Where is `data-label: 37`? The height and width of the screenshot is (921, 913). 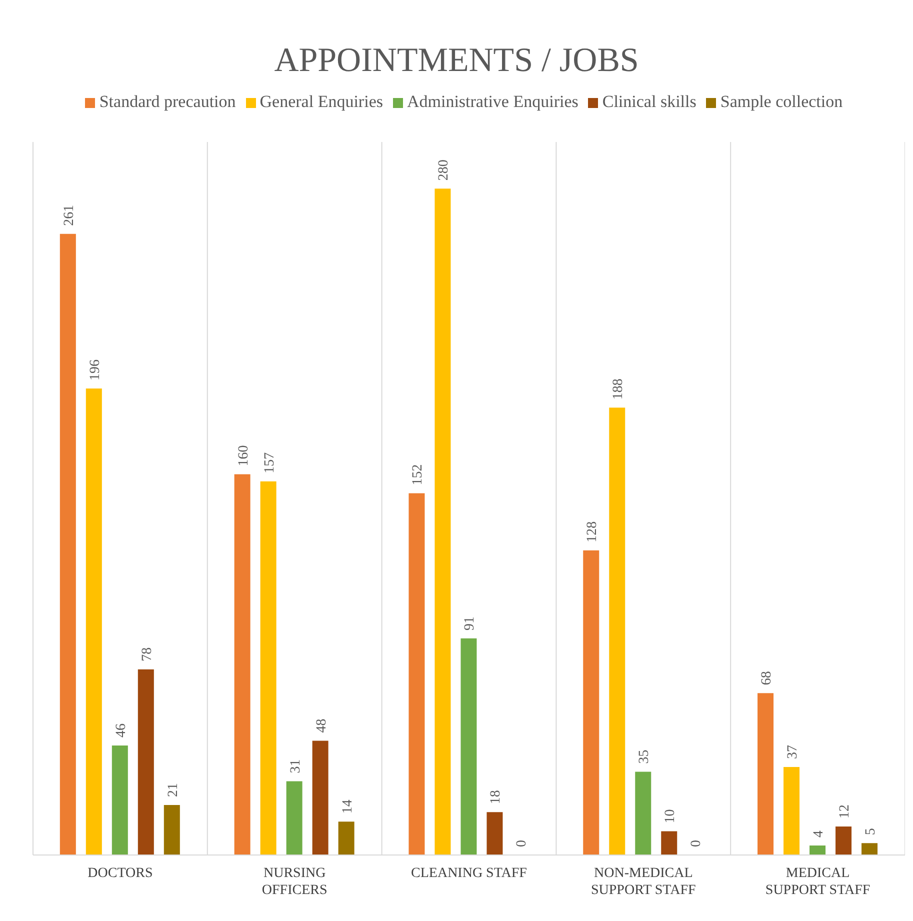 data-label: 37 is located at coordinates (793, 751).